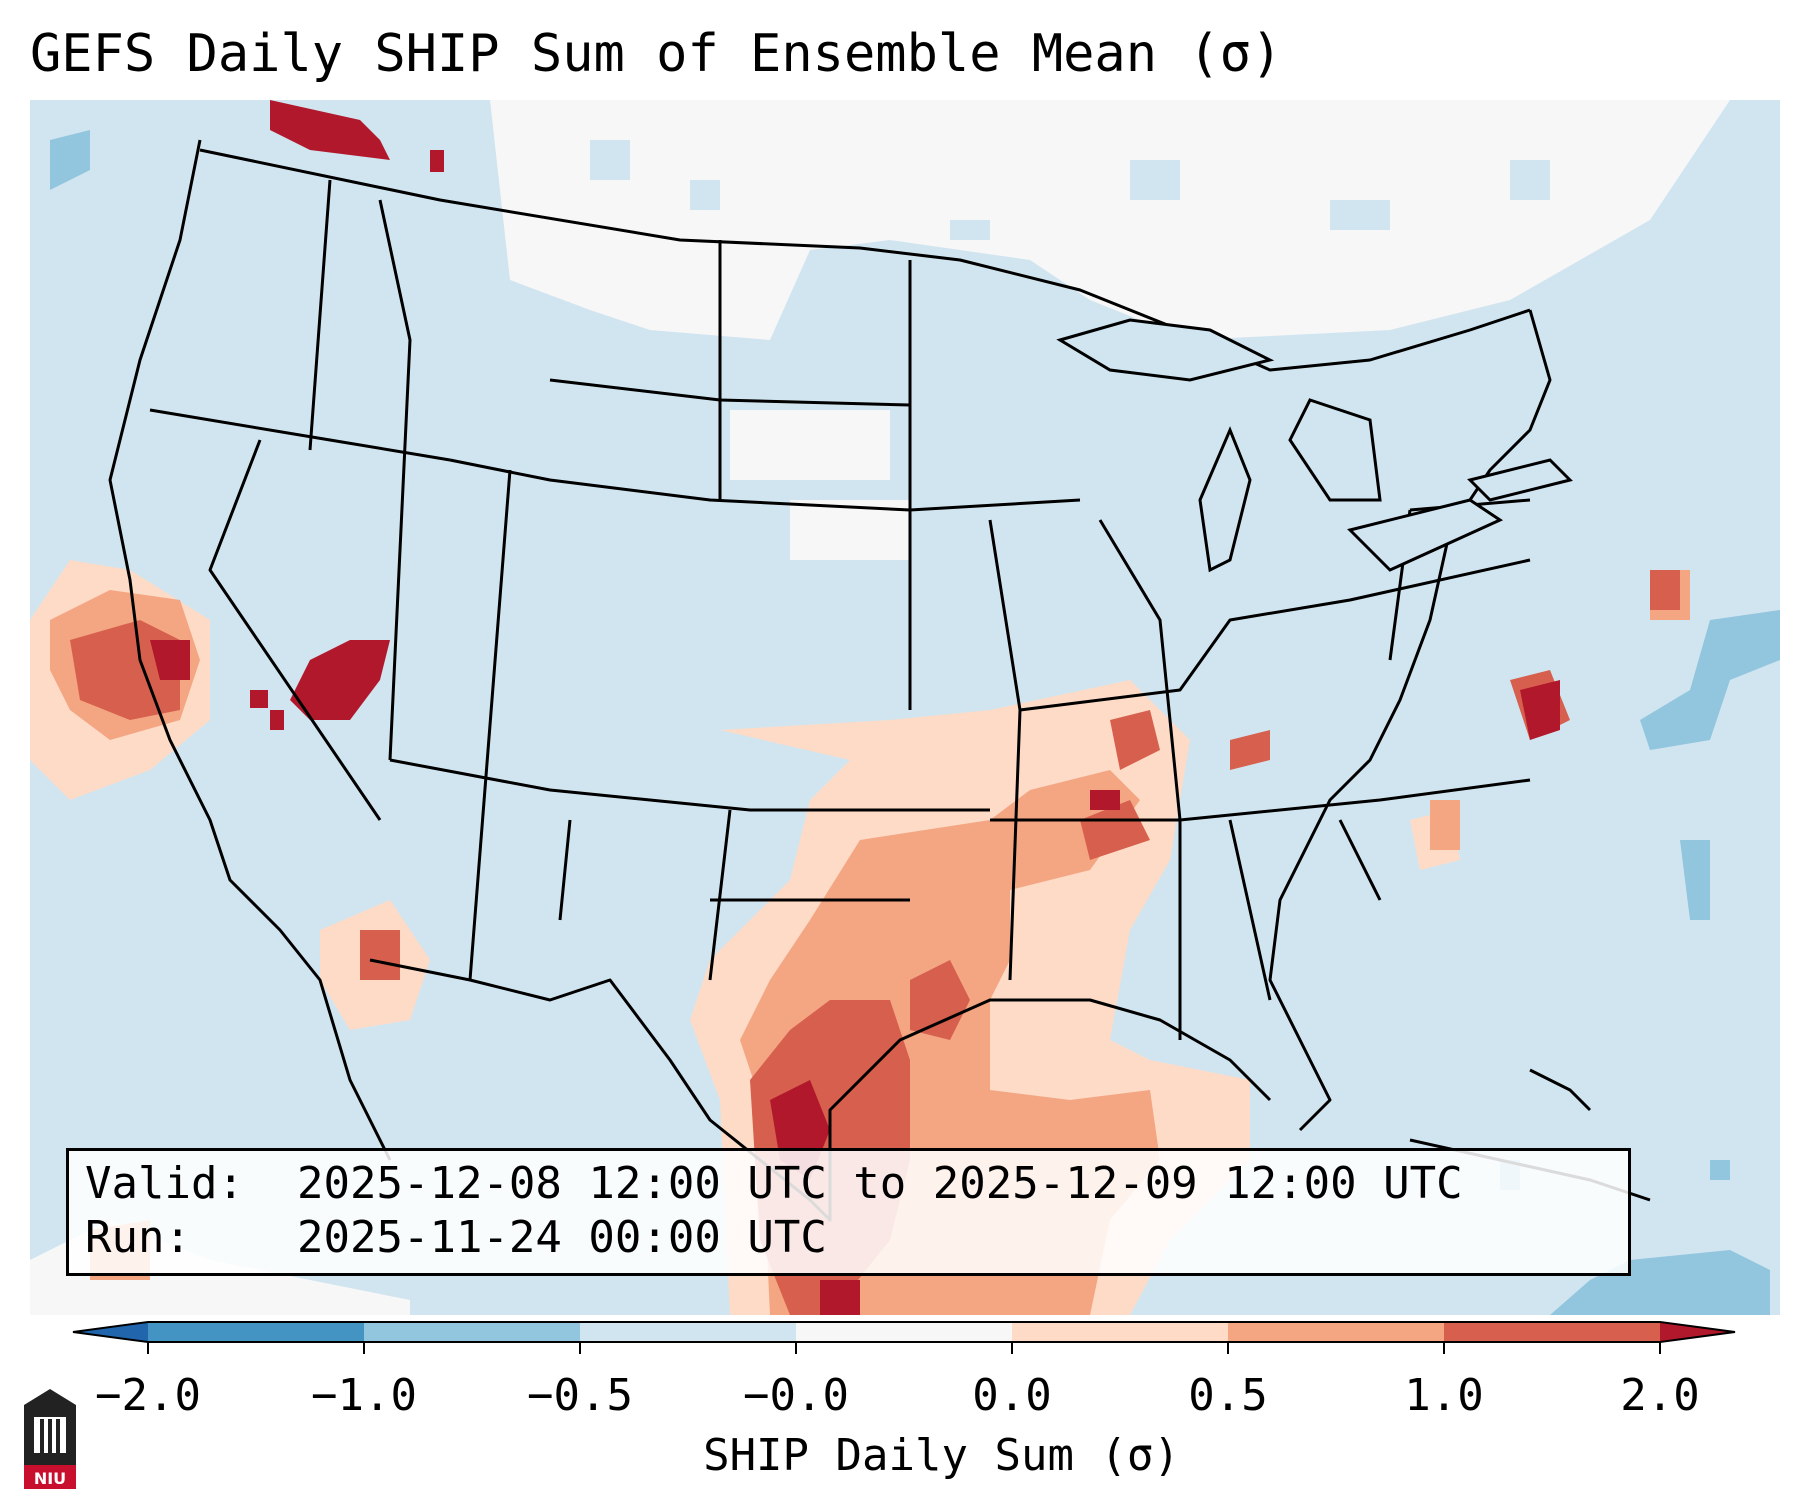 The image size is (1803, 1506). I want to click on colorbar-tick-label: −2.0, so click(148, 1395).